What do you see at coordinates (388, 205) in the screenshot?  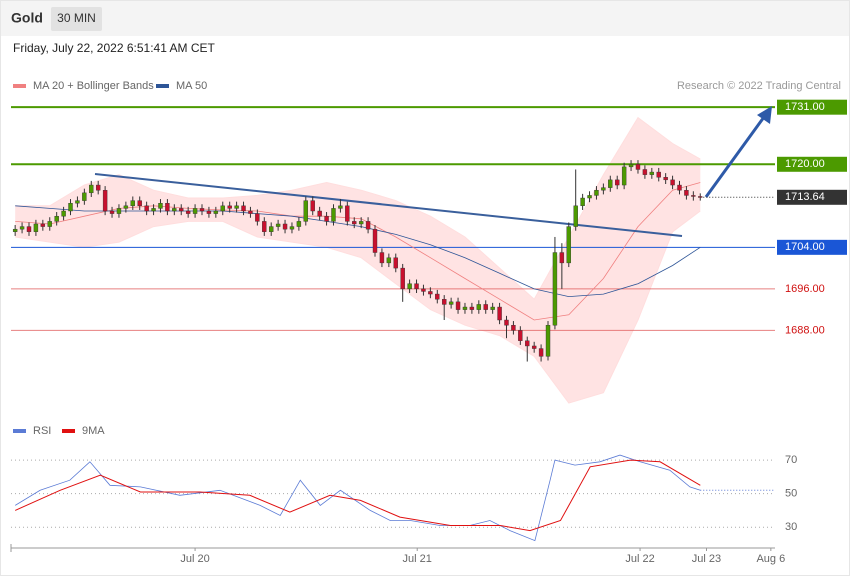 I see `trend-line` at bounding box center [388, 205].